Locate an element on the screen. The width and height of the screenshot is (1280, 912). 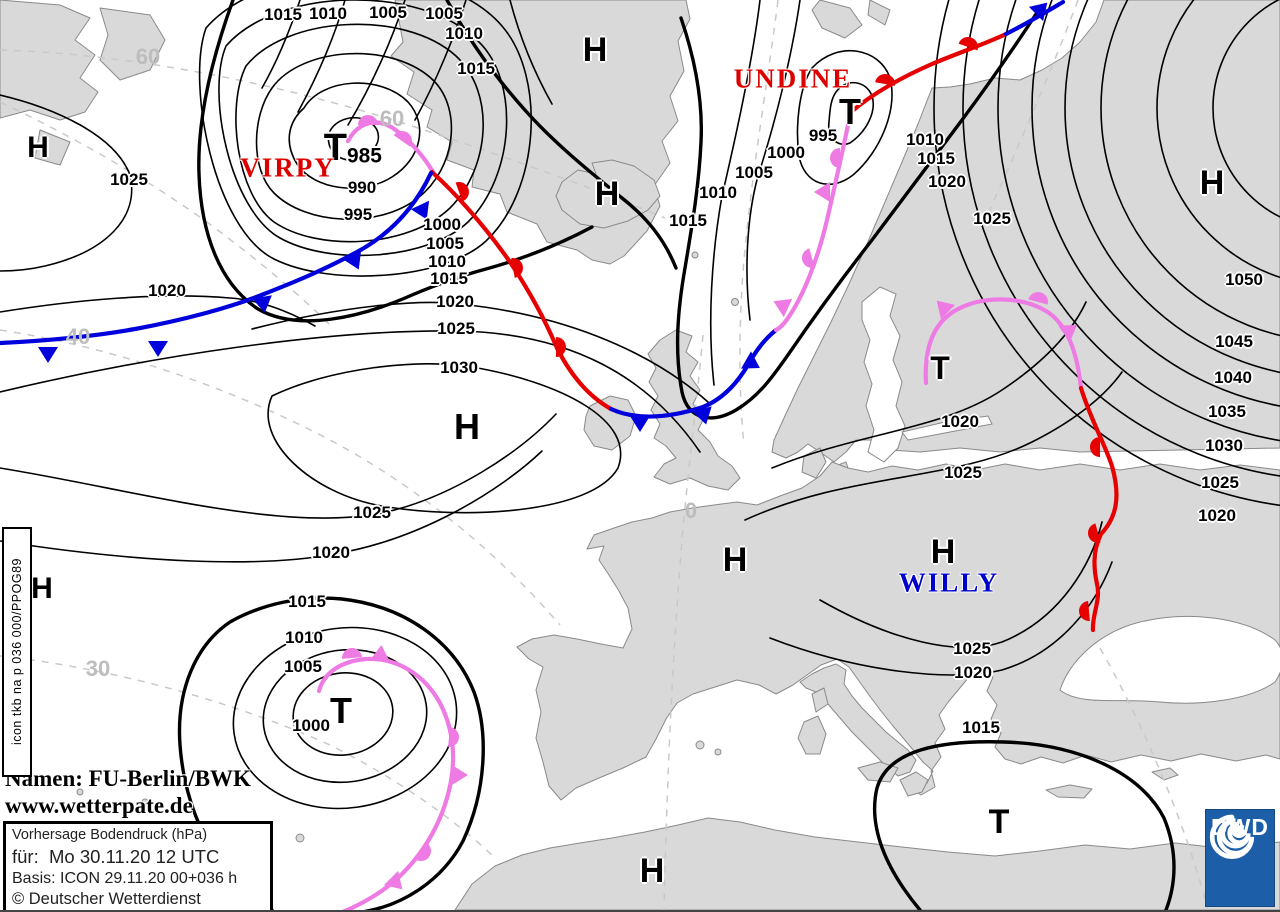
coastline-sardinia is located at coordinates (812, 735).